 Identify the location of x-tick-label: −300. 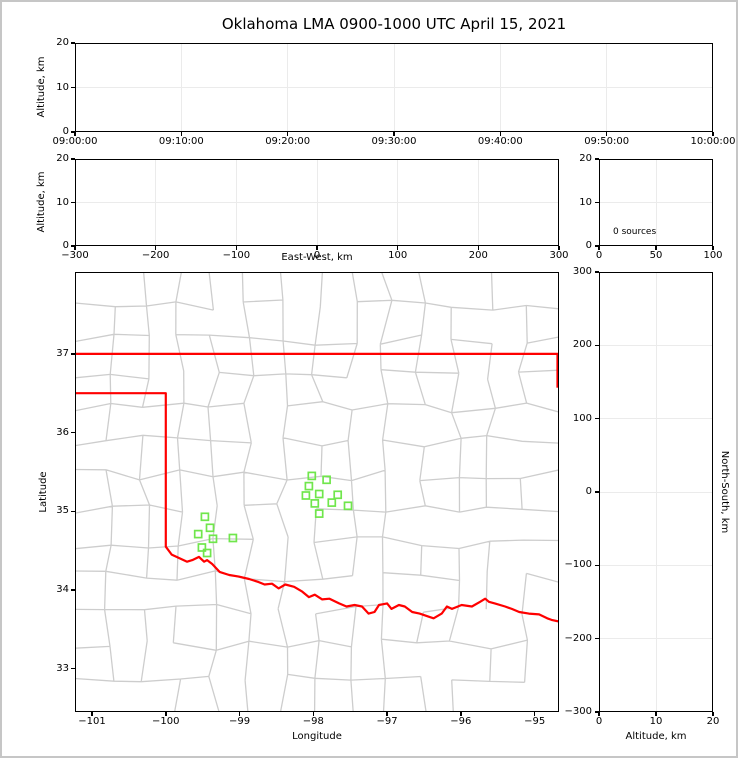
(75, 255).